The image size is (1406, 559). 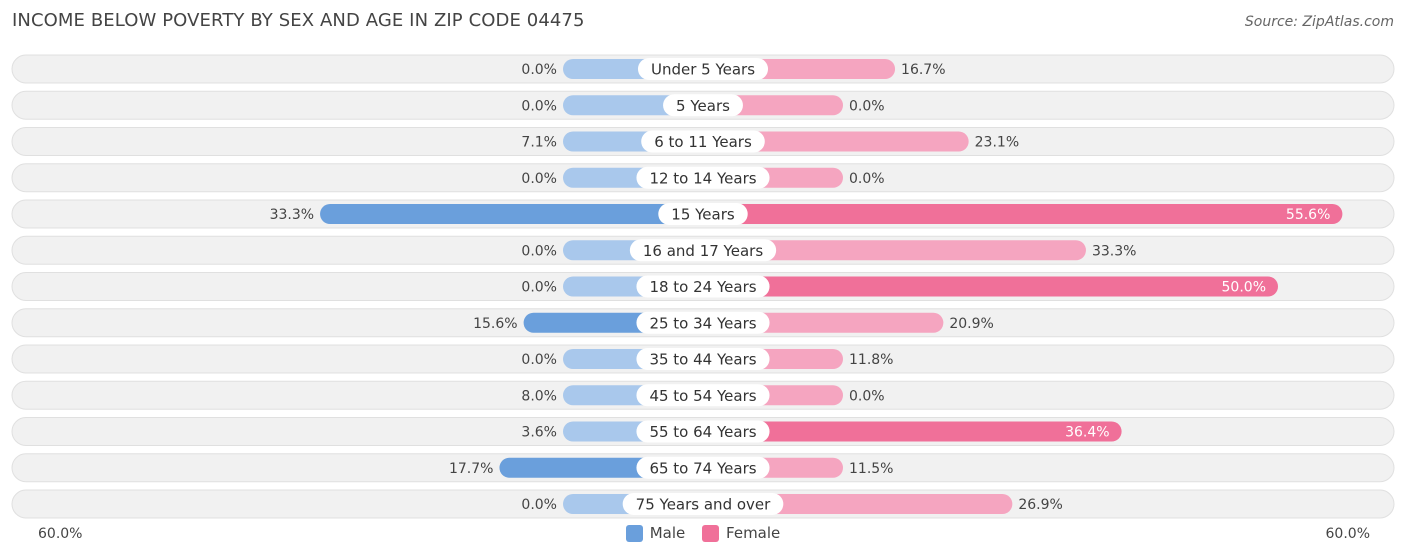 I want to click on female-value-label: 11.5%, so click(x=871, y=469).